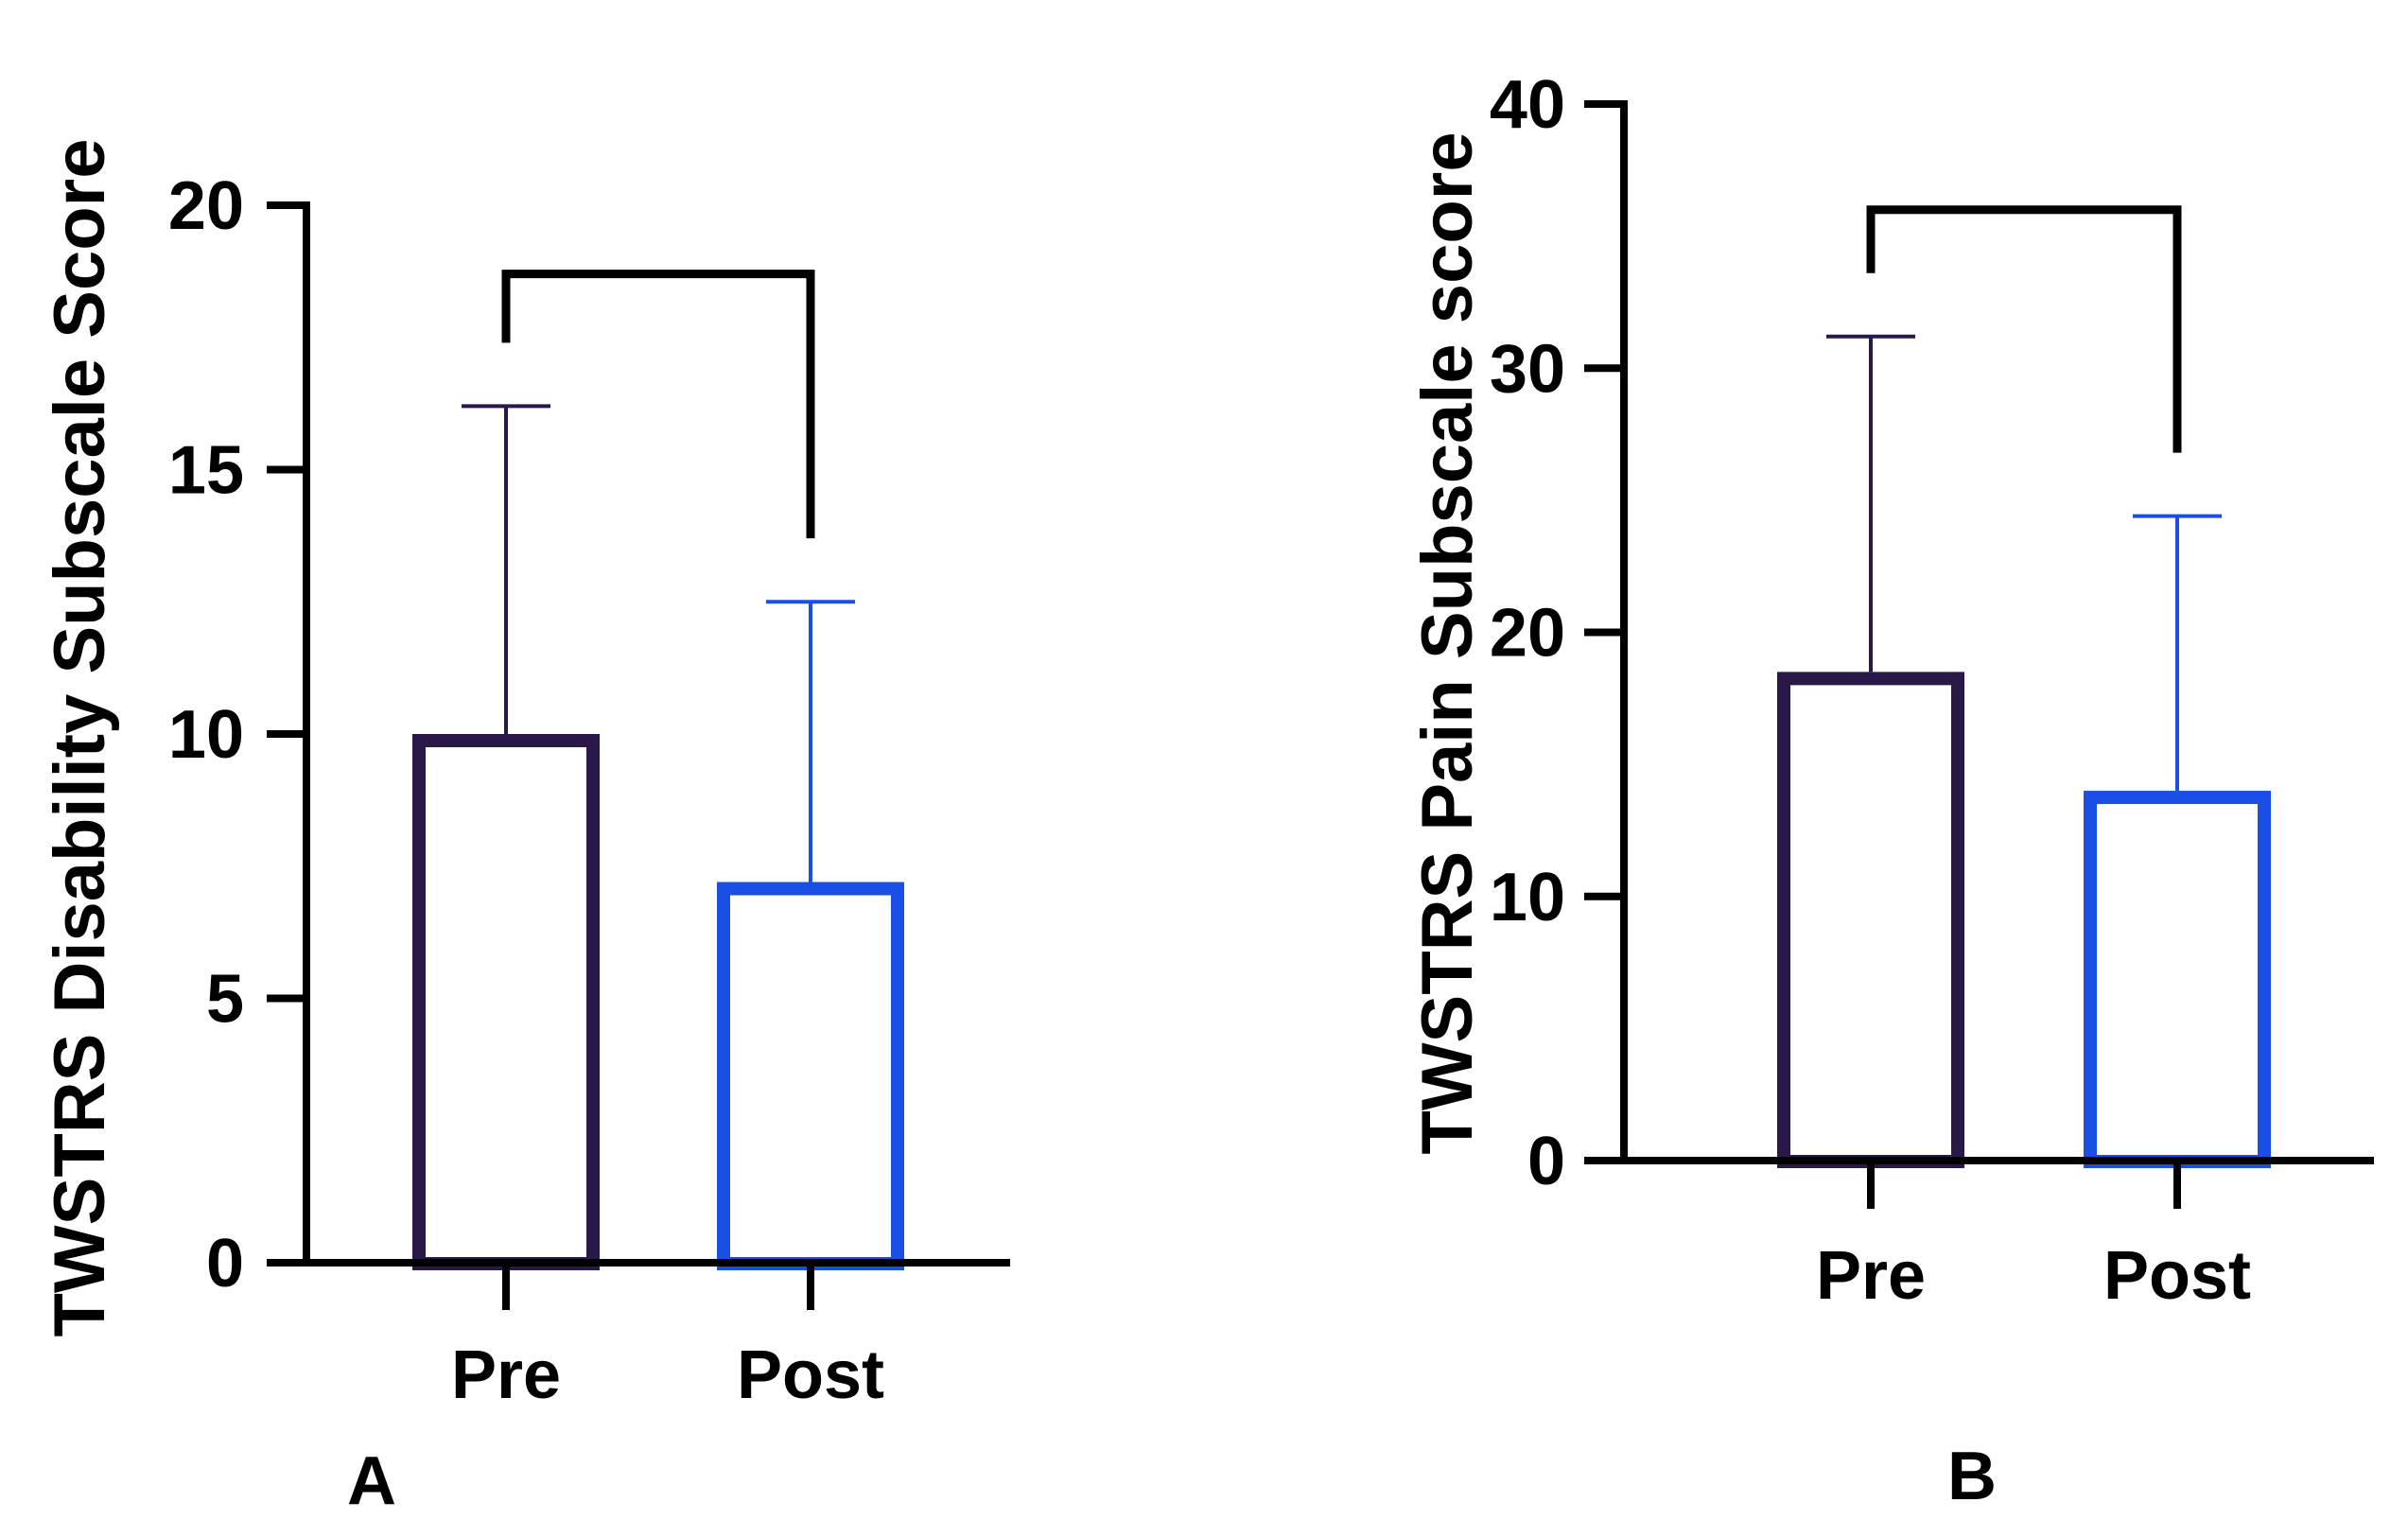 This screenshot has height=1520, width=2408. What do you see at coordinates (1448, 642) in the screenshot?
I see `y-axis-label: TWSTRS Pain Subscale score` at bounding box center [1448, 642].